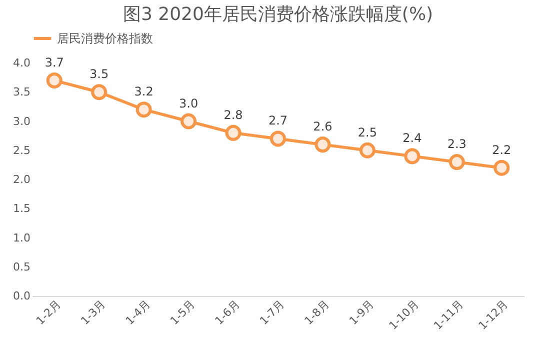  What do you see at coordinates (272, 313) in the screenshot?
I see `x-tick-label: 1-7月` at bounding box center [272, 313].